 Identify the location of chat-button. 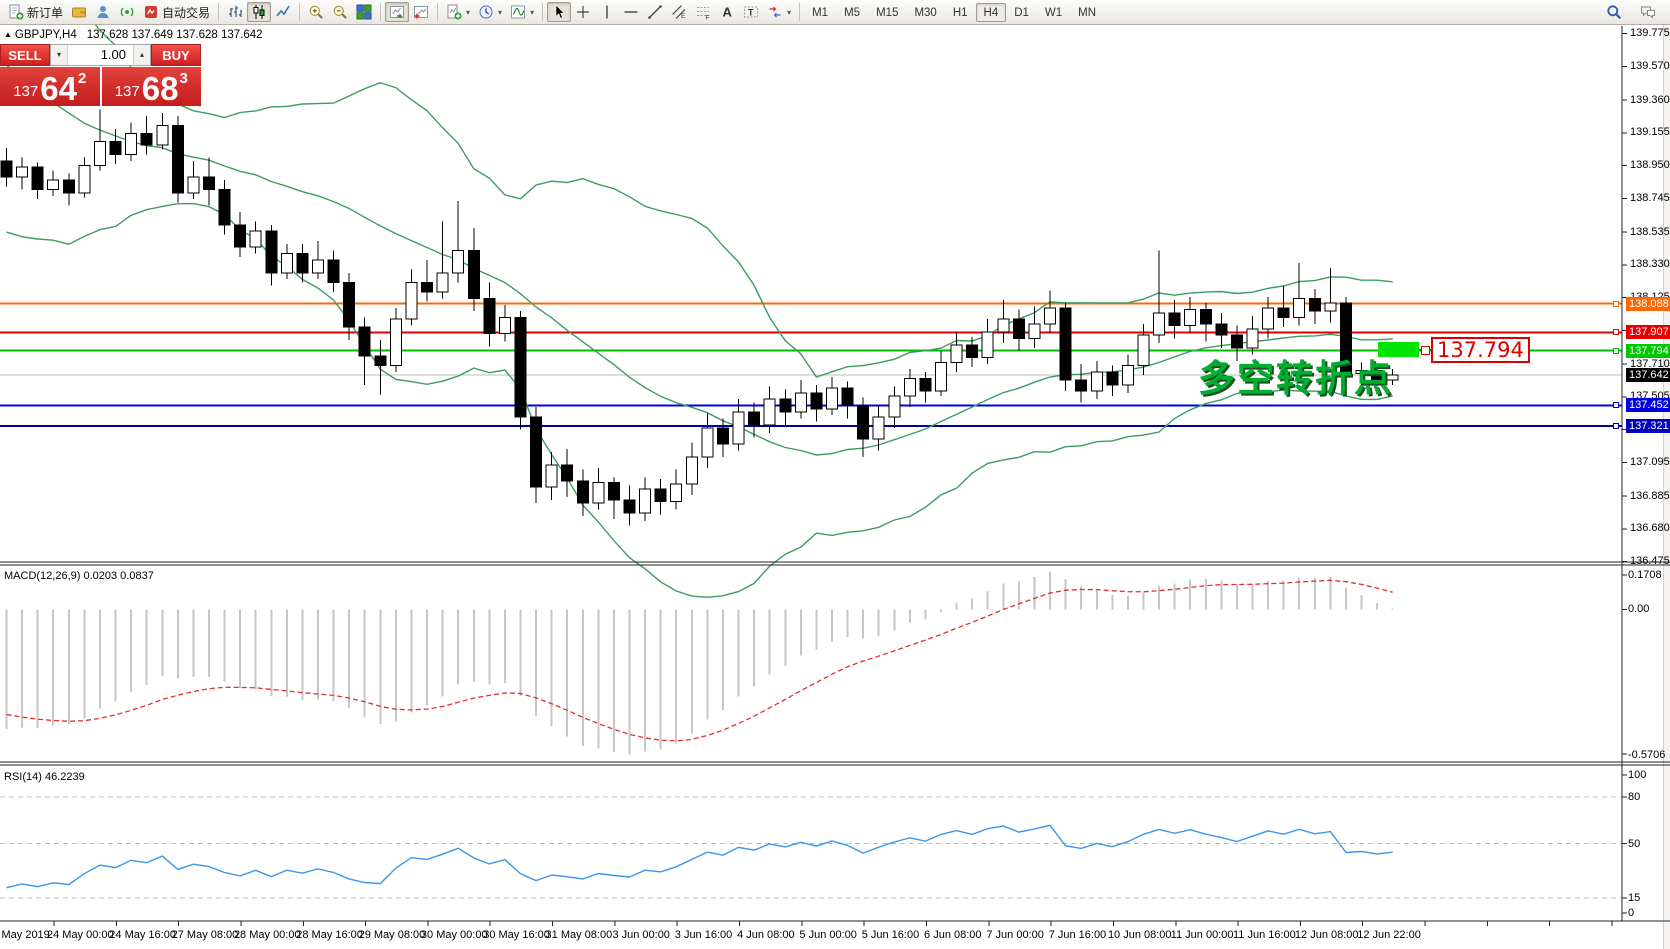
(1648, 12).